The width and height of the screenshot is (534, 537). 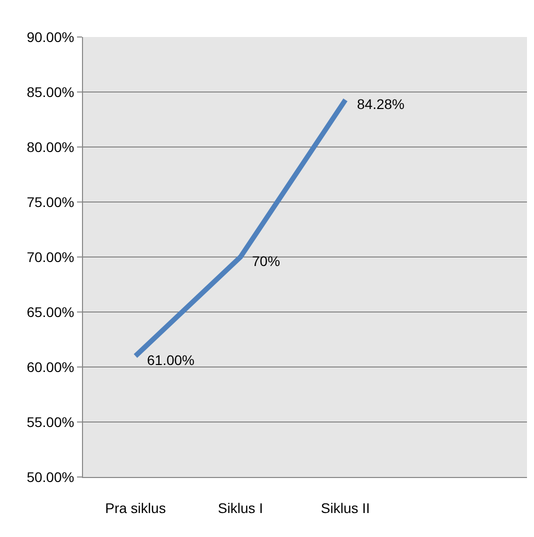 I want to click on y-tick-label: 85.00%, so click(x=50, y=92).